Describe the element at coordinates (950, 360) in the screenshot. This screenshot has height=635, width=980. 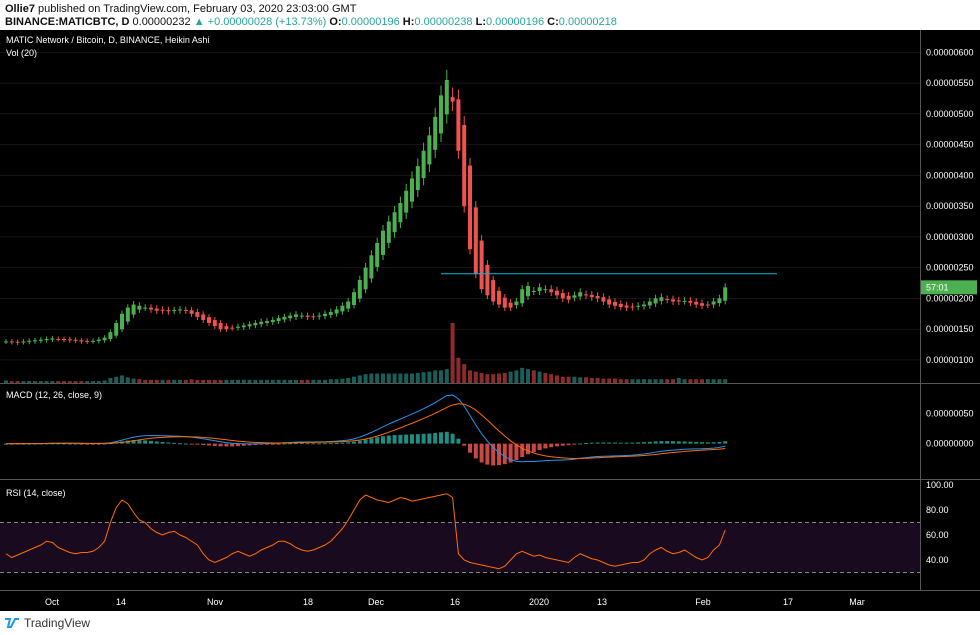
I see `price-tick-label: 0.00000100` at that location.